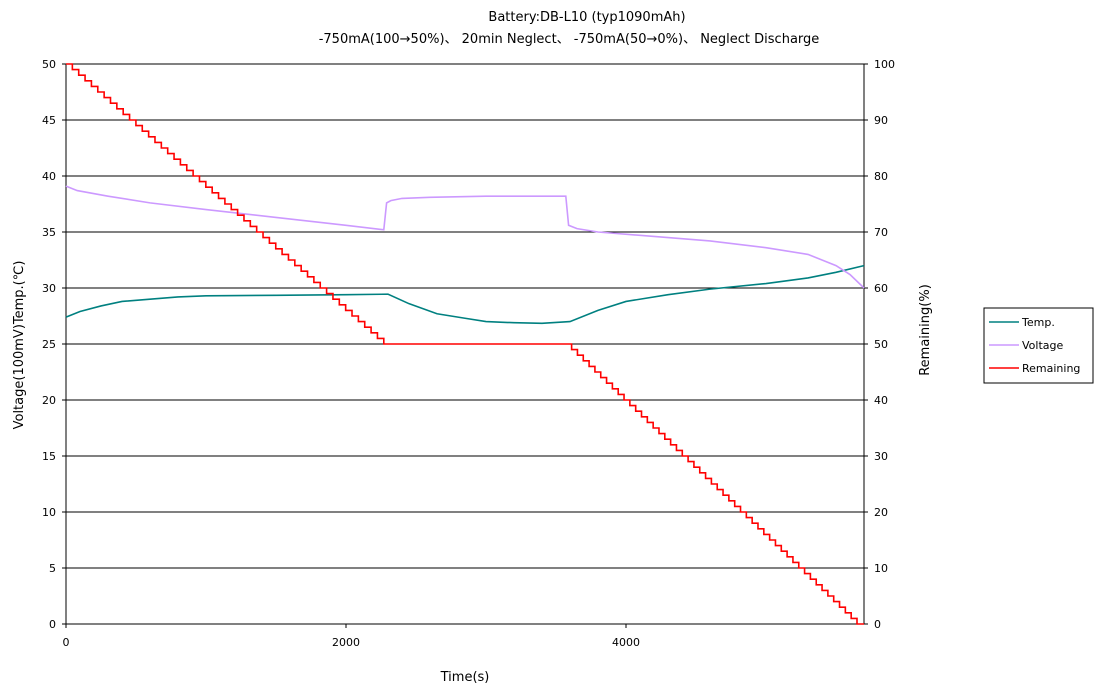 Image resolution: width=1094 pixels, height=685 pixels. What do you see at coordinates (1042, 345) in the screenshot?
I see `legend-label-voltage: Voltage` at bounding box center [1042, 345].